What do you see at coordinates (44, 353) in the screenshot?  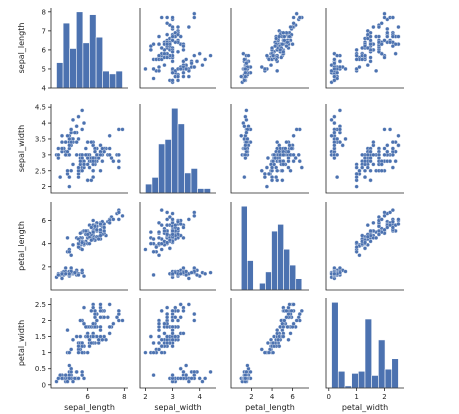 I see `y-tick-label: 1` at bounding box center [44, 353].